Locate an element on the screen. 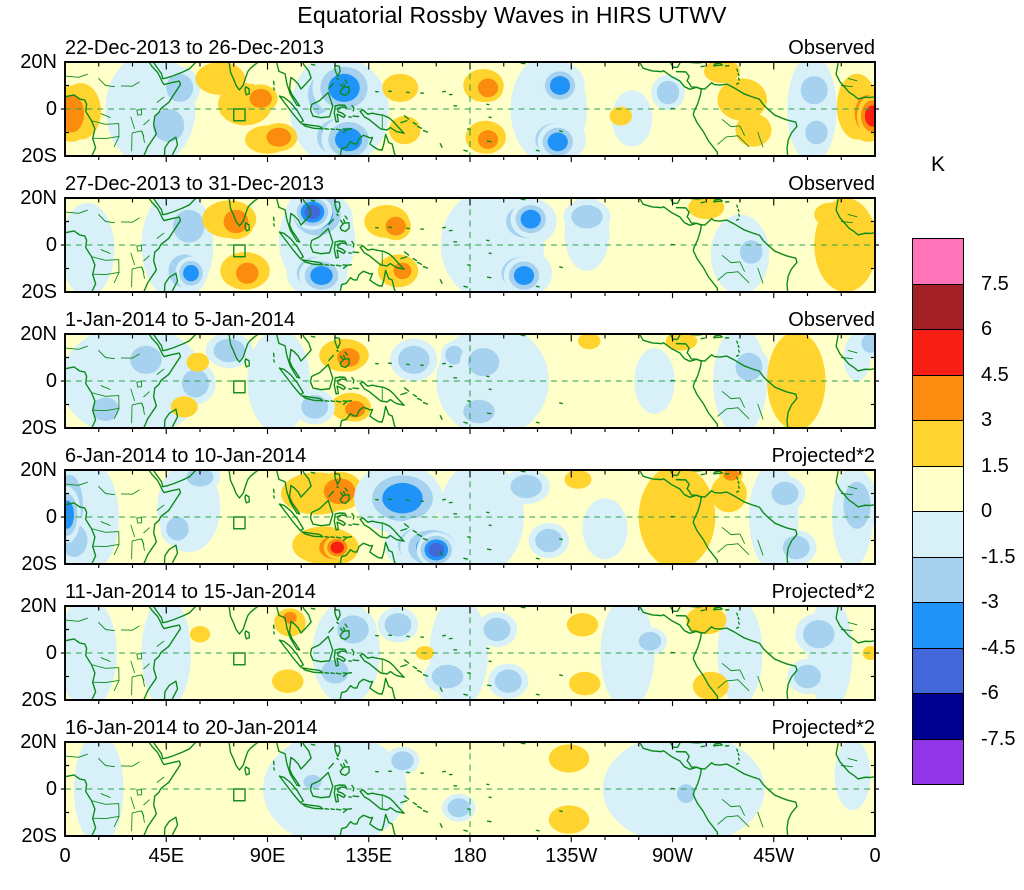 The image size is (1024, 890). panel-period-label: 6-Jan-2014 to 10-Jan-2014 is located at coordinates (186, 456).